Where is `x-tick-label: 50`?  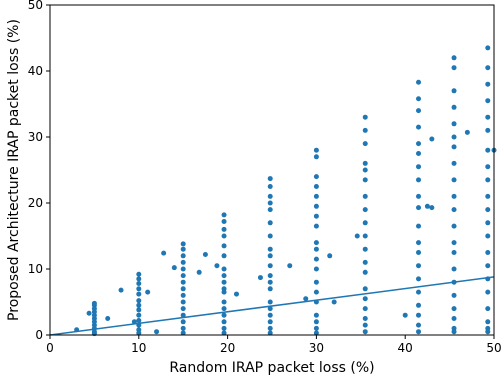 x-tick-label: 50 is located at coordinates (493, 348).